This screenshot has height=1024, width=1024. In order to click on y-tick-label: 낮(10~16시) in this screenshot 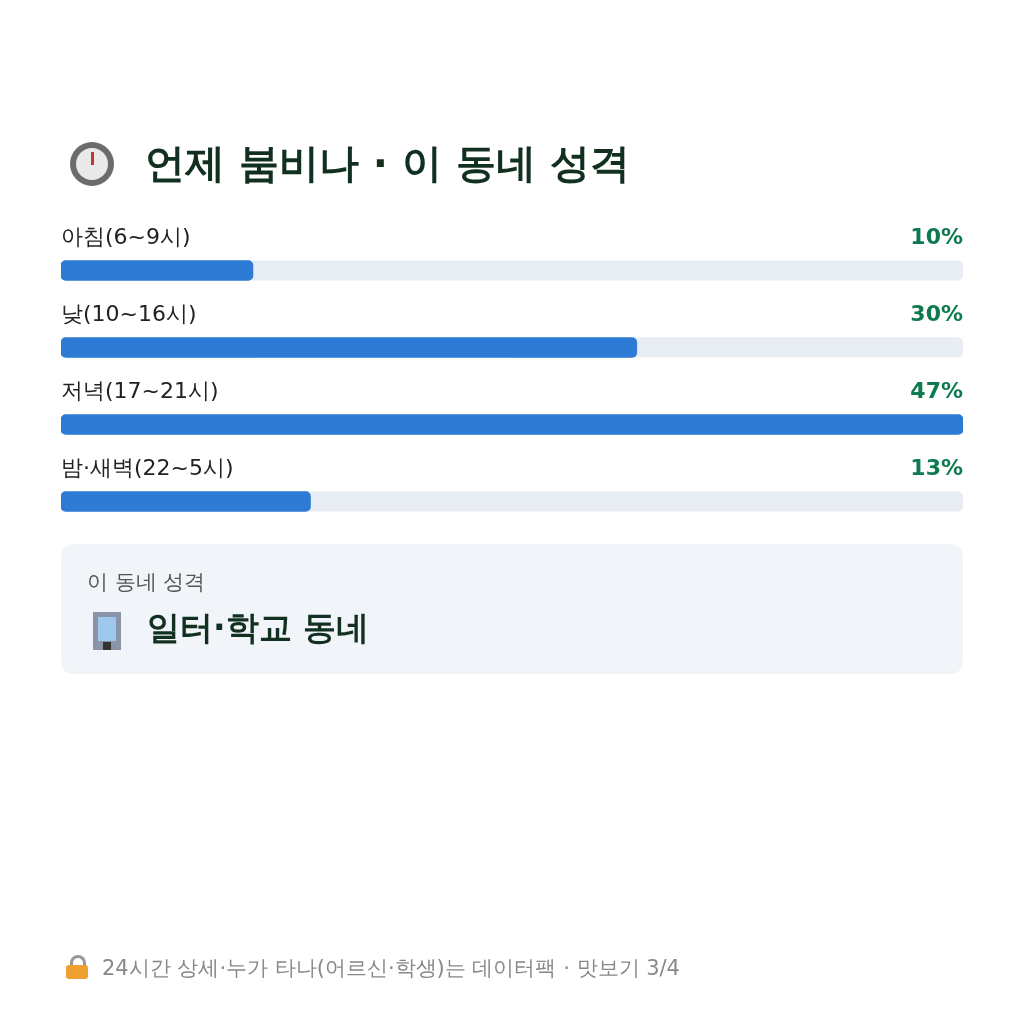, I will do `click(129, 314)`.